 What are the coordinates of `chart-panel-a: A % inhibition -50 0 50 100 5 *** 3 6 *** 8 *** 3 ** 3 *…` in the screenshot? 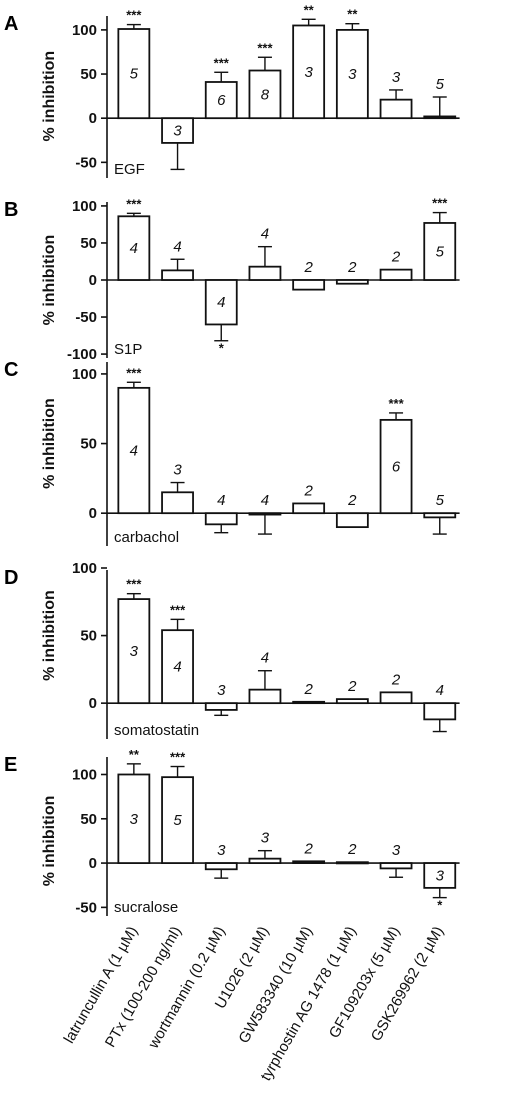 It's located at (232, 90).